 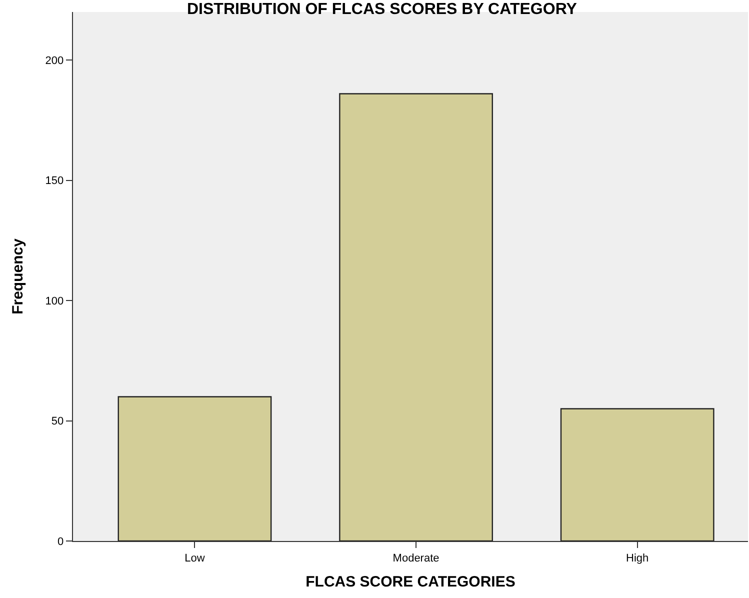 I want to click on x-axis-title: FLCAS SCORE CATEGORIES, so click(x=411, y=581).